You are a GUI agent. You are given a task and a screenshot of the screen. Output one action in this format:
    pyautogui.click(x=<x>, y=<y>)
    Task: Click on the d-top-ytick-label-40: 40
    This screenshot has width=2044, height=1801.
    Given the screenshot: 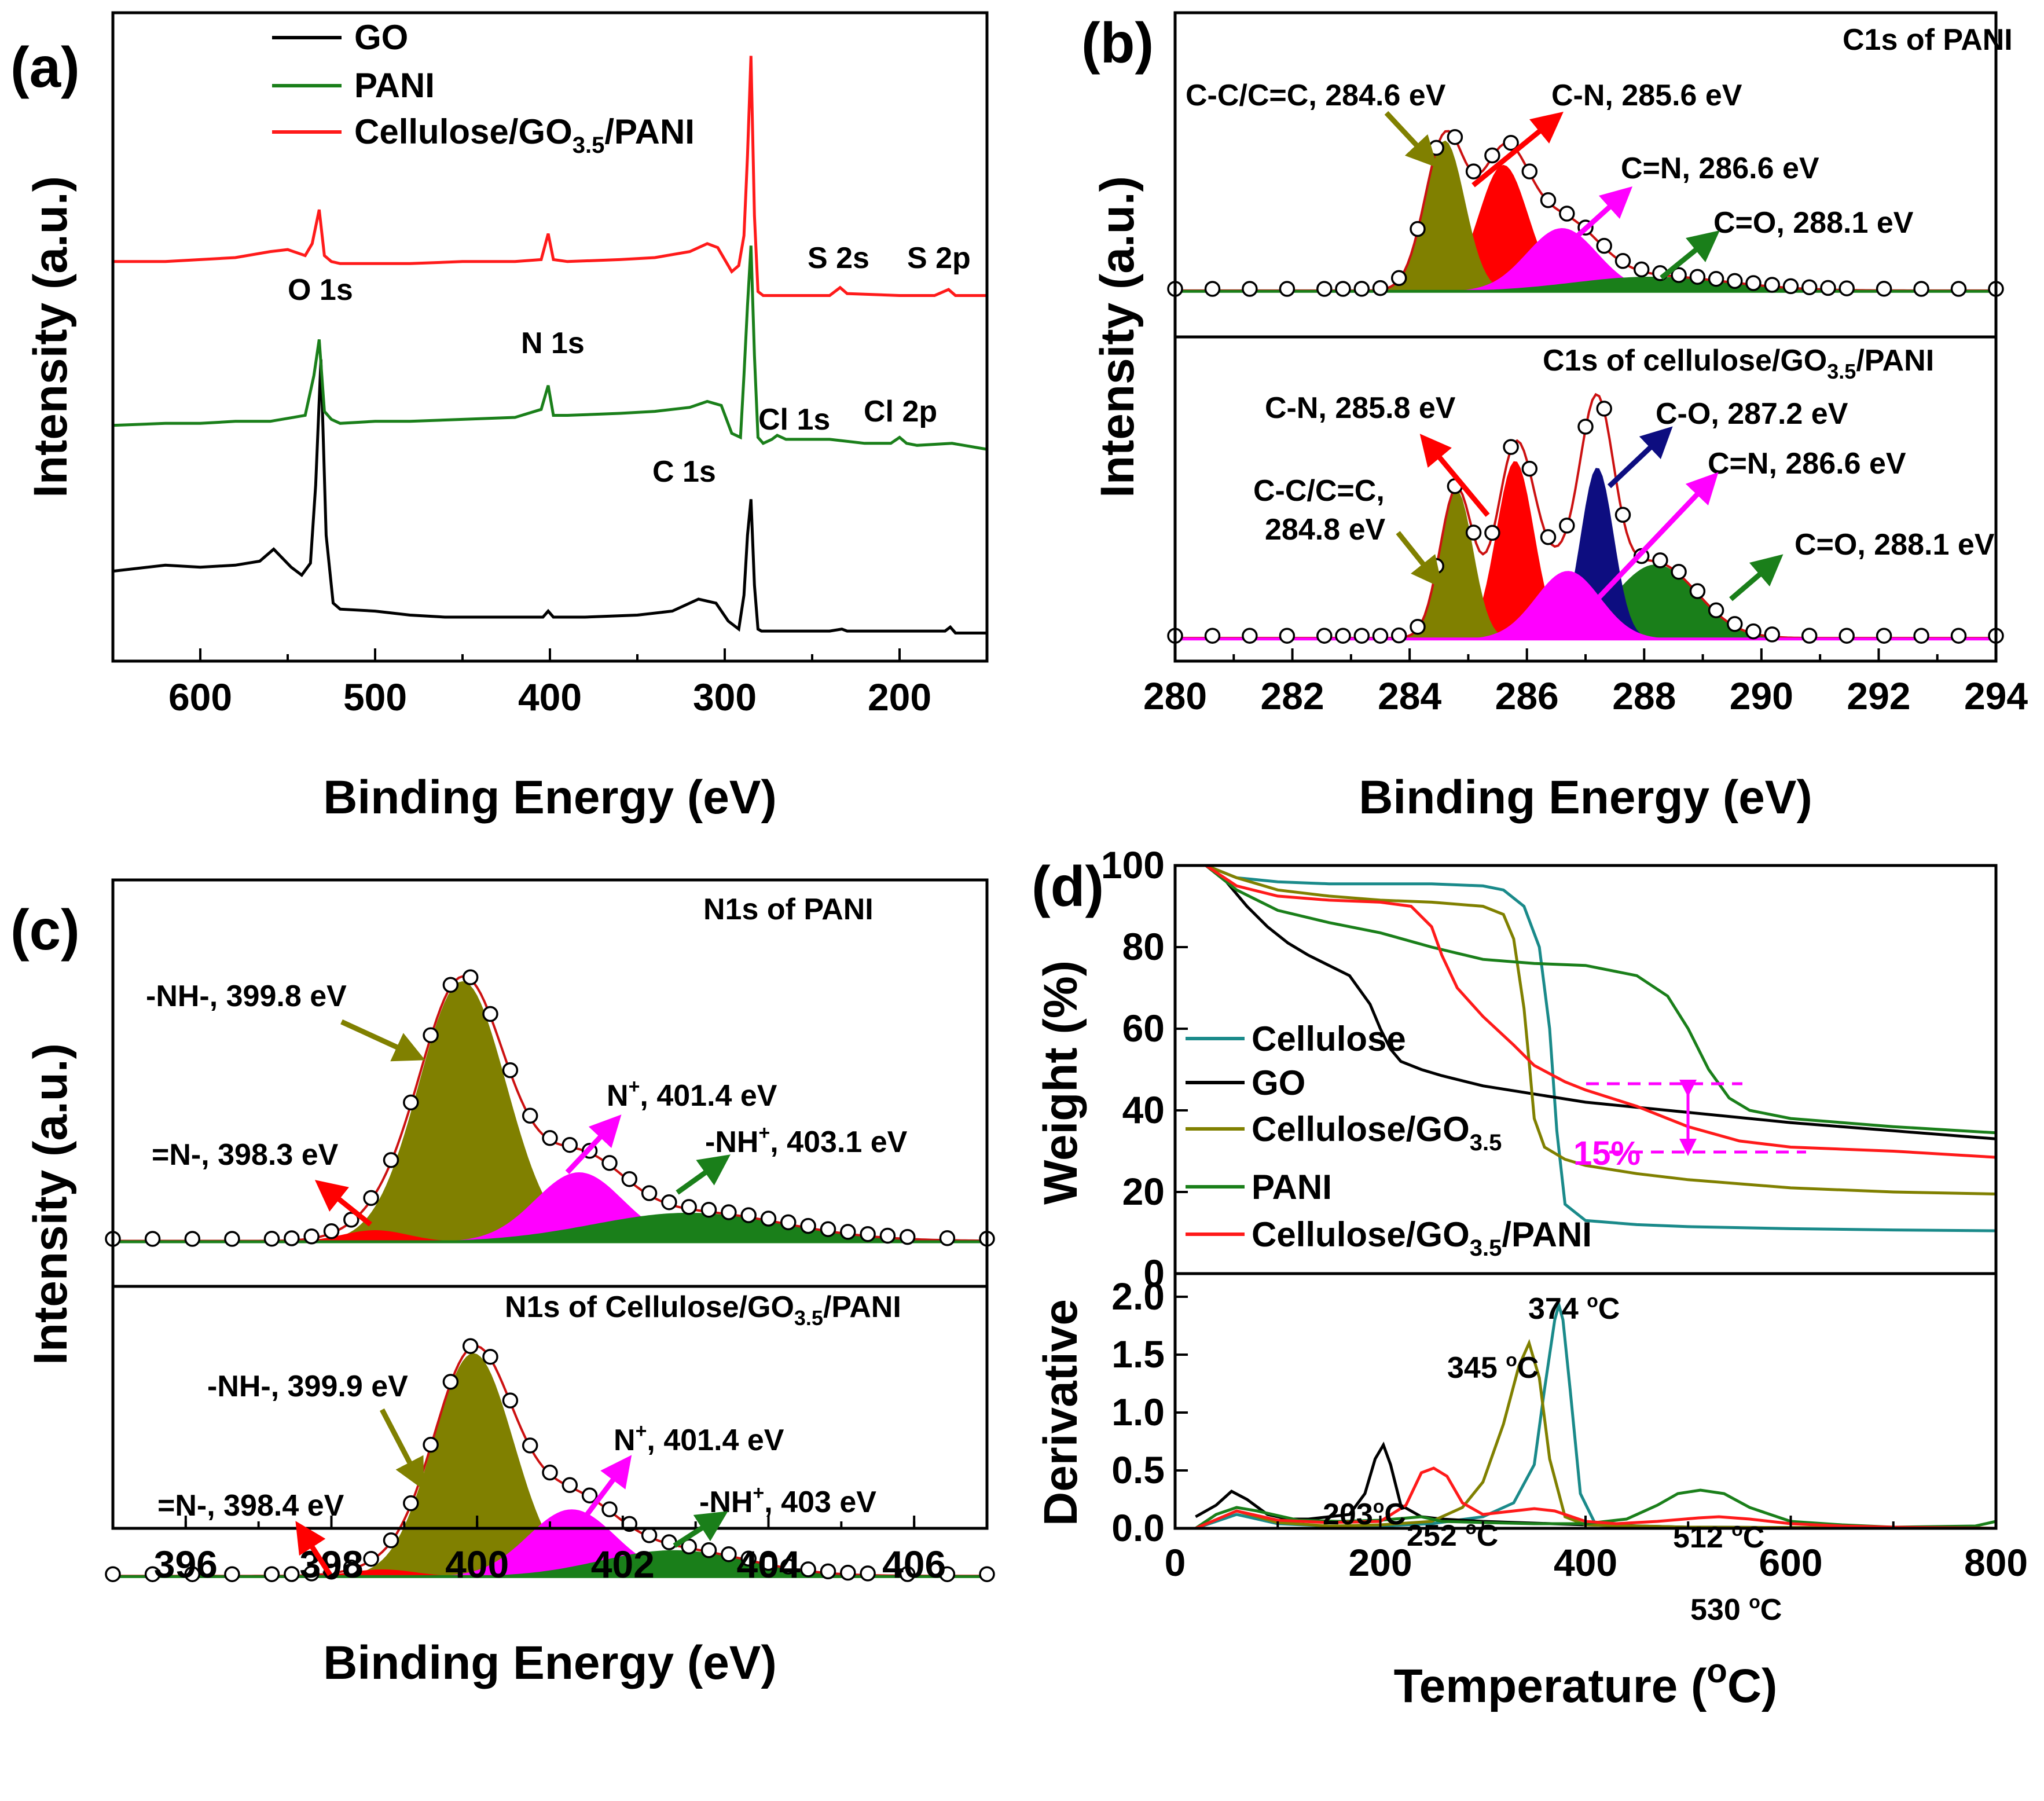 What is the action you would take?
    pyautogui.click(x=1143, y=1109)
    